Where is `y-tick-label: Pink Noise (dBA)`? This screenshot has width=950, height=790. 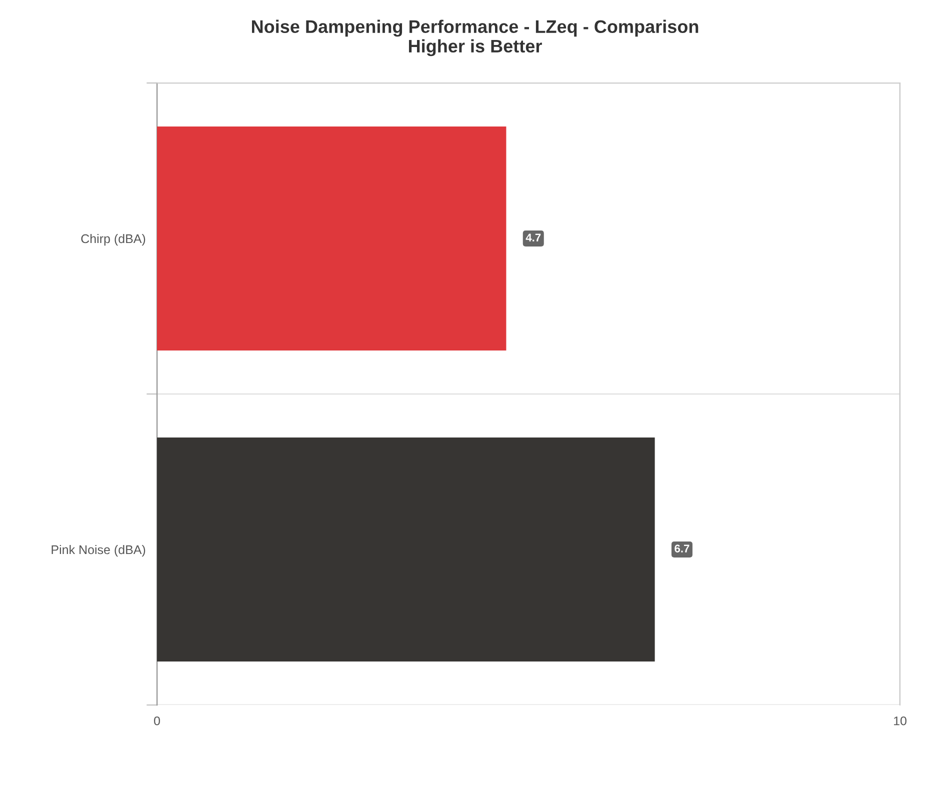
y-tick-label: Pink Noise (dBA) is located at coordinates (99, 550).